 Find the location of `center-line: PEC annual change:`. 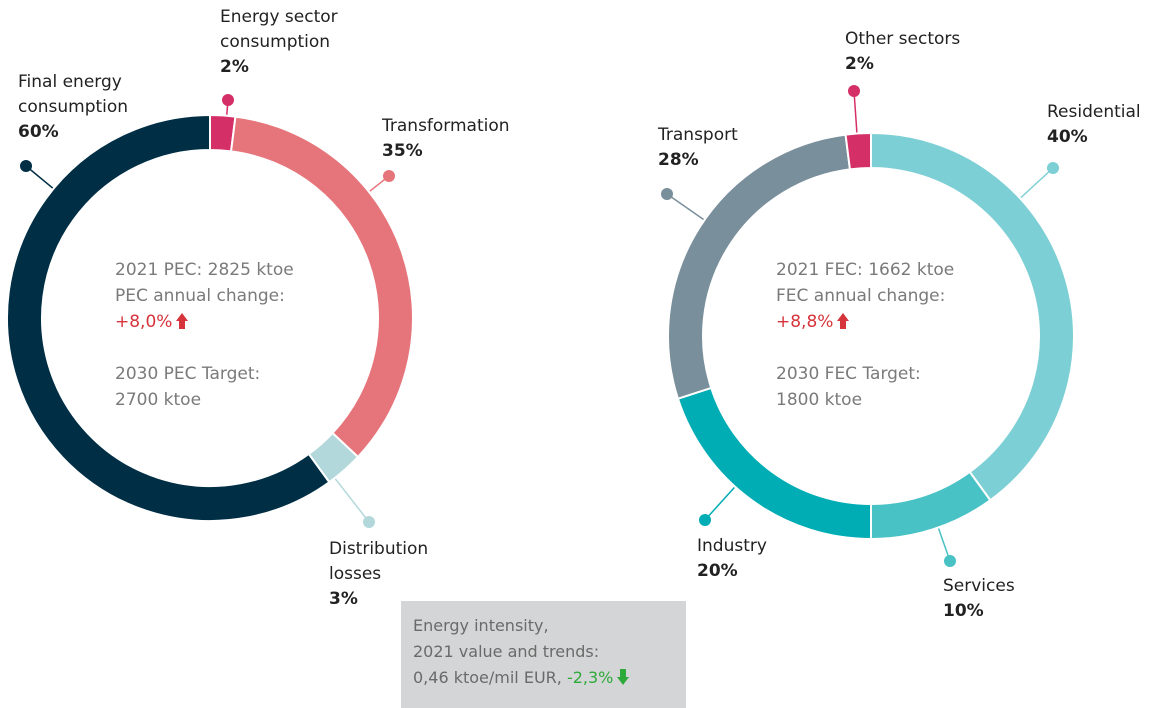

center-line: PEC annual change: is located at coordinates (200, 296).